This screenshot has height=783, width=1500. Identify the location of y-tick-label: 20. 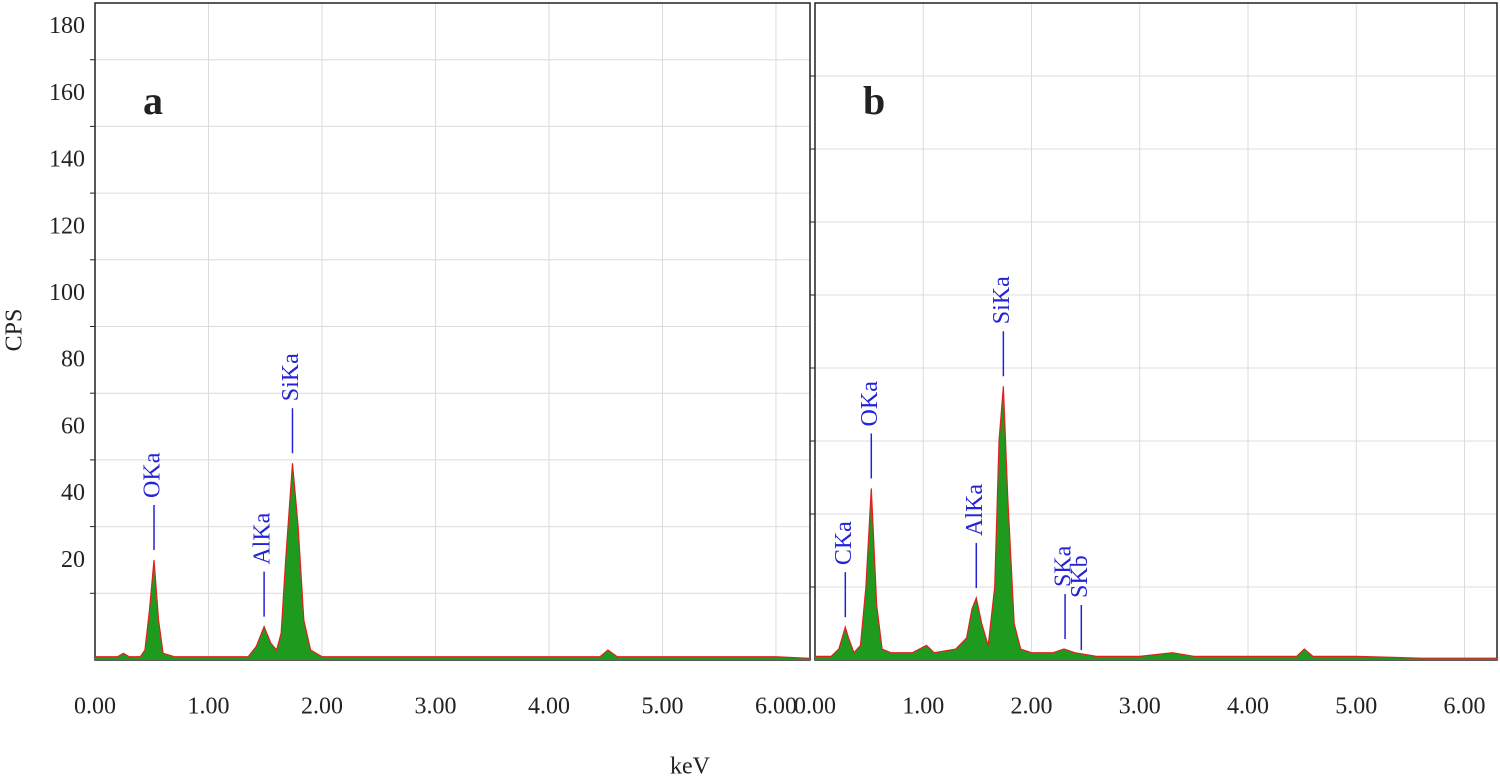
(73, 560).